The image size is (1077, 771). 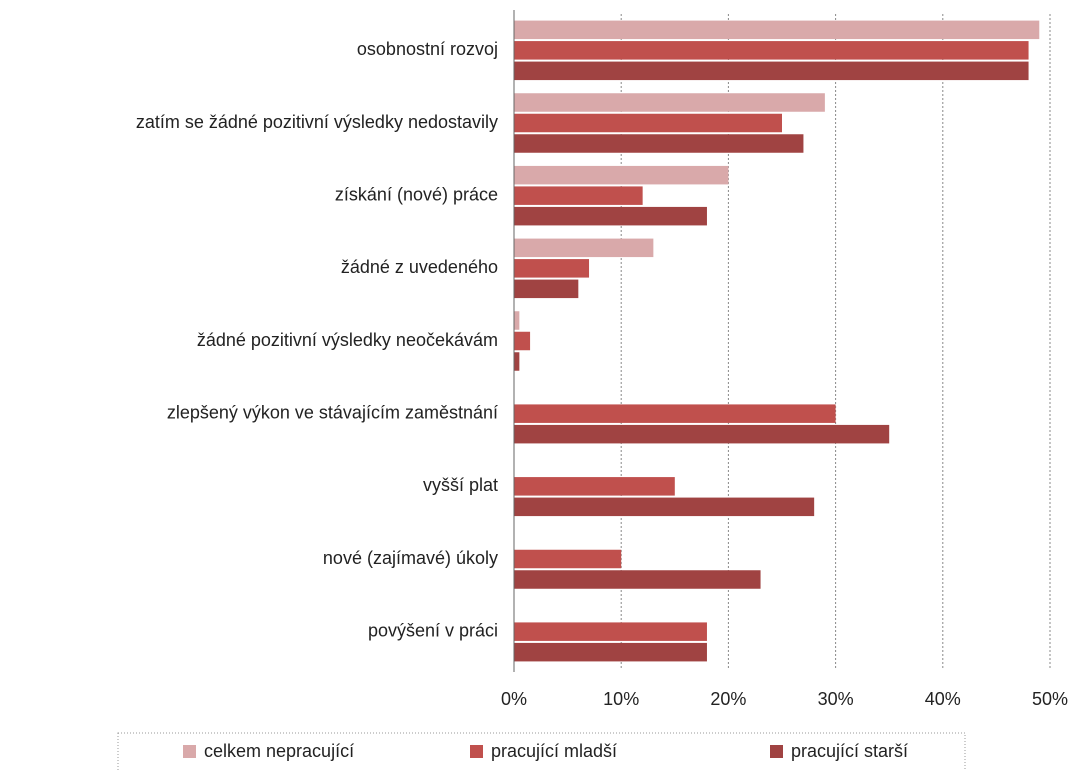 What do you see at coordinates (419, 267) in the screenshot?
I see `y-tick-label: žádné z uvedeného` at bounding box center [419, 267].